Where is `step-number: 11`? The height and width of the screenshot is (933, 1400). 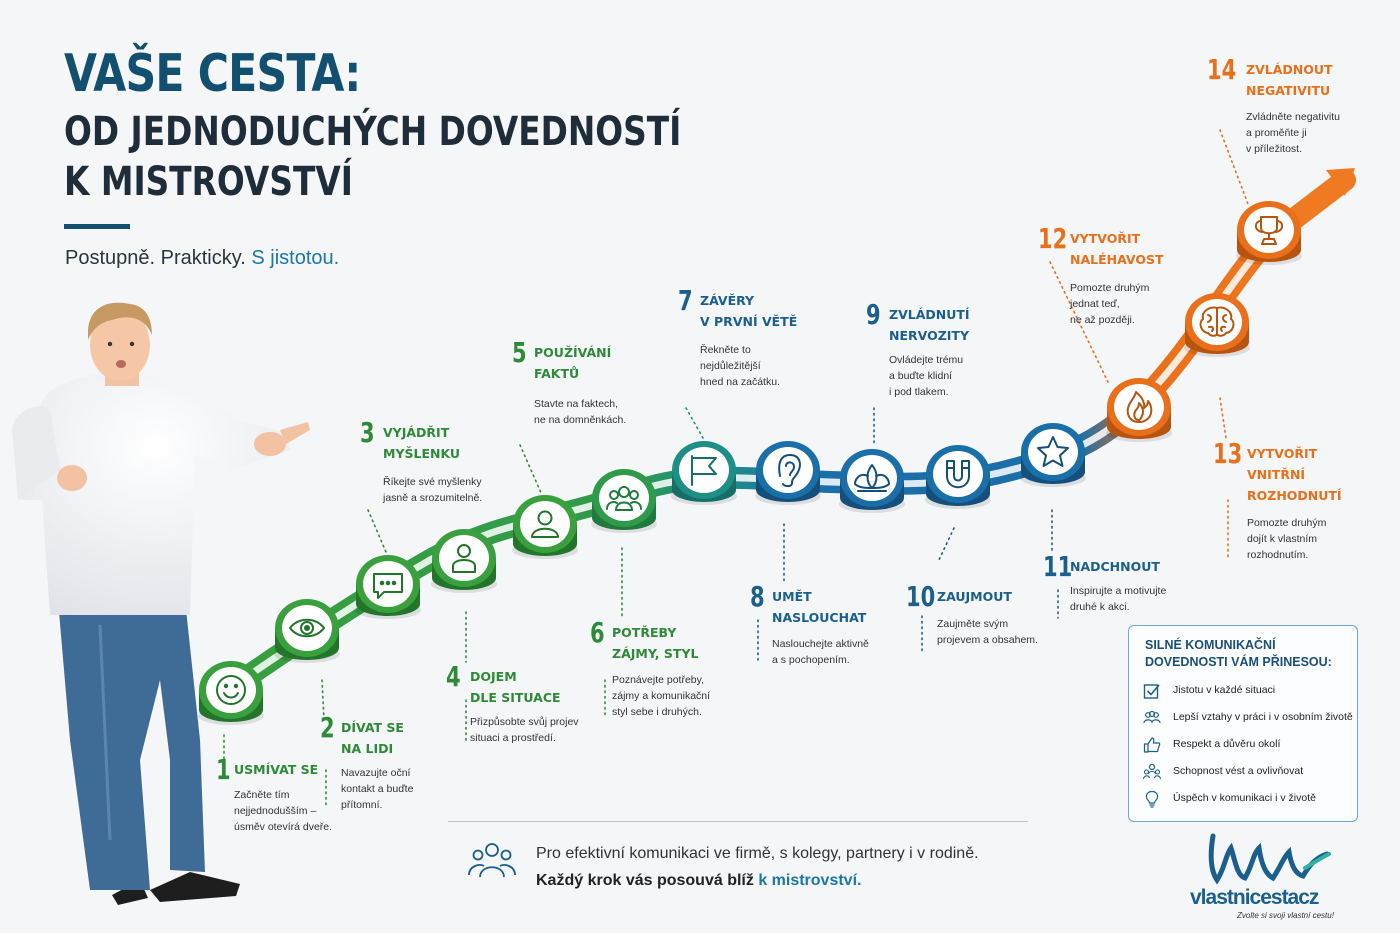 step-number: 11 is located at coordinates (1058, 566).